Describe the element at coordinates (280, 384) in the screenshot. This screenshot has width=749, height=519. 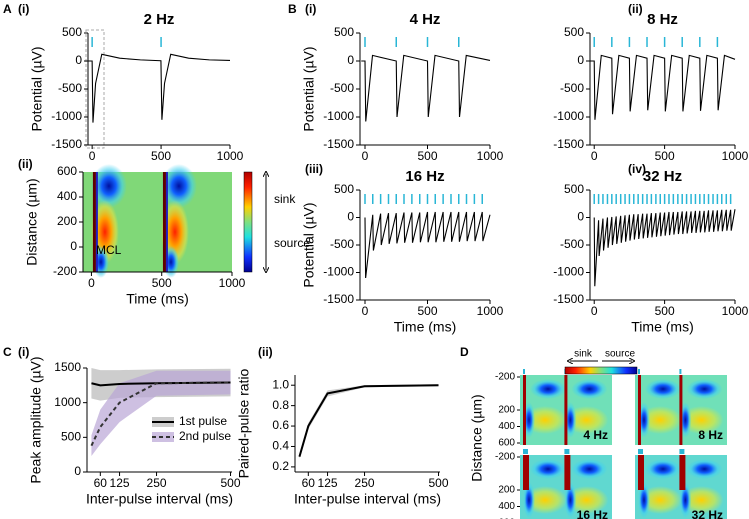
I see `y-tick-label: 1.0` at that location.